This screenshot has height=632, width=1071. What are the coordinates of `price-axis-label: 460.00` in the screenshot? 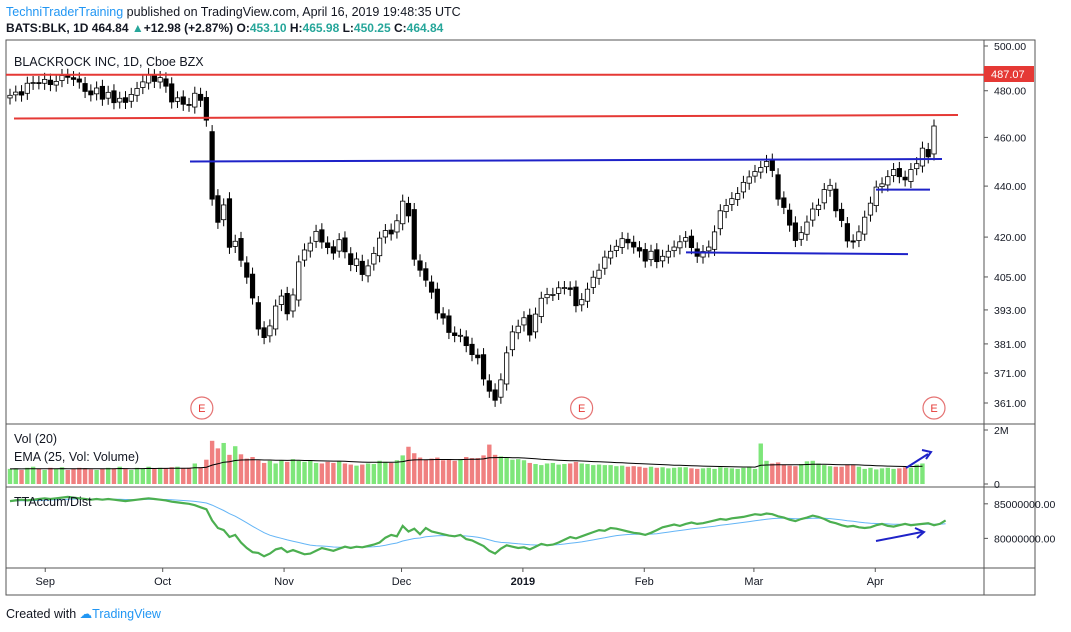 It's located at (1010, 138).